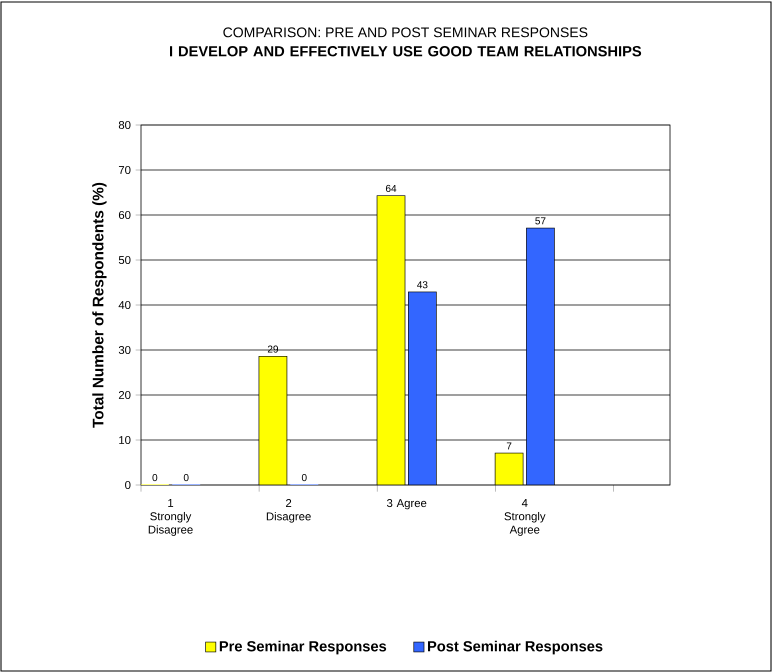  Describe the element at coordinates (288, 511) in the screenshot. I see `x-tick-label: 2 Disagree` at that location.